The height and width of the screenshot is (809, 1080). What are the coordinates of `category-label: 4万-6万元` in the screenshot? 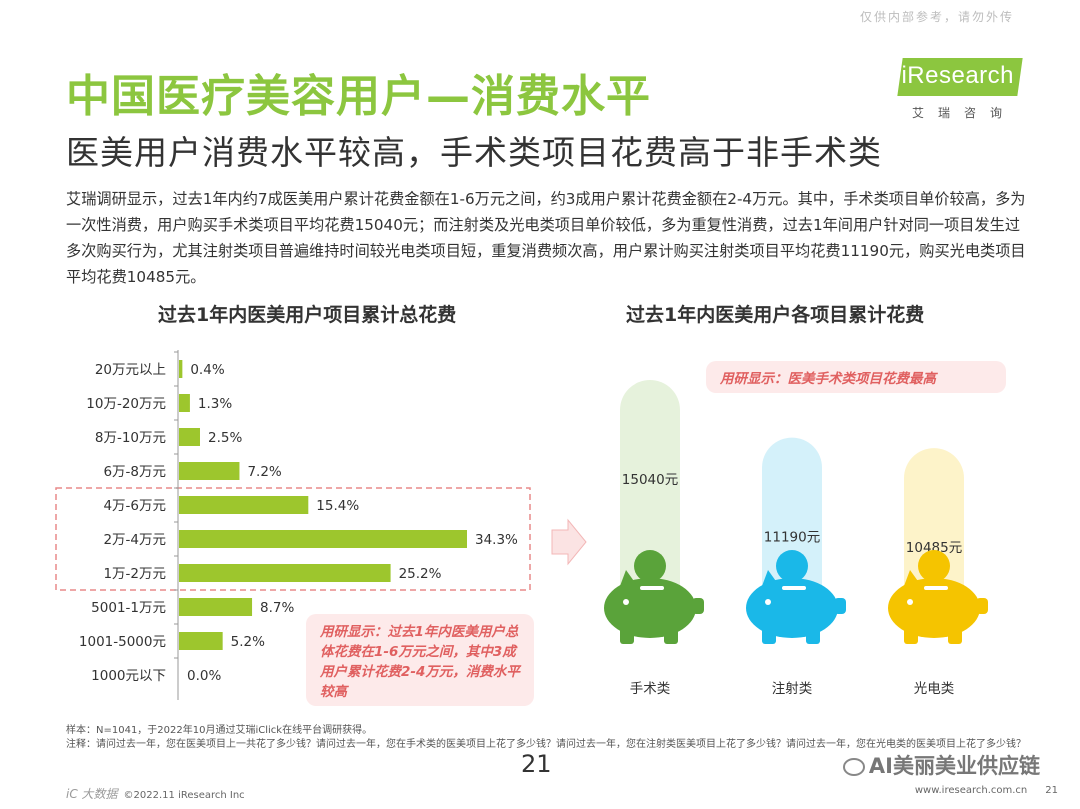 It's located at (134, 506).